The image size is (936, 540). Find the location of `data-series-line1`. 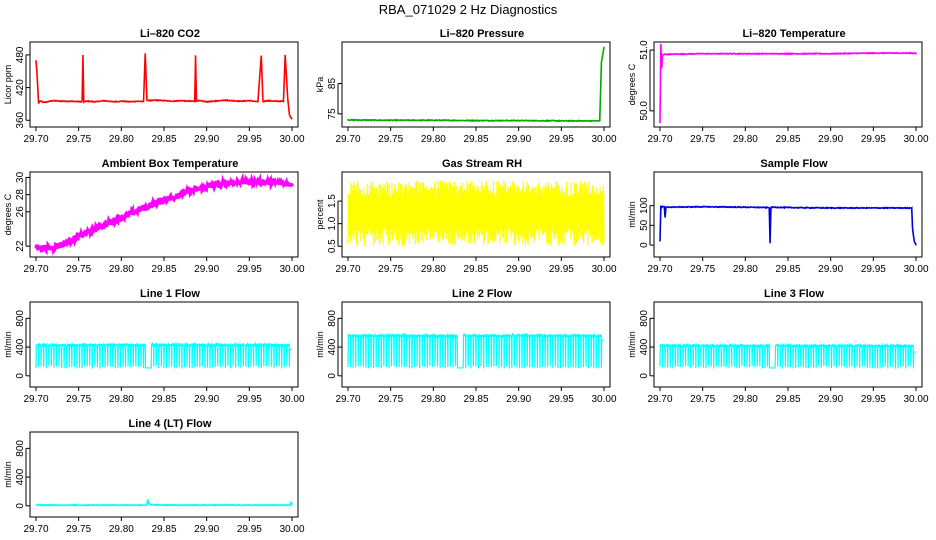

data-series-line1 is located at coordinates (163, 355).